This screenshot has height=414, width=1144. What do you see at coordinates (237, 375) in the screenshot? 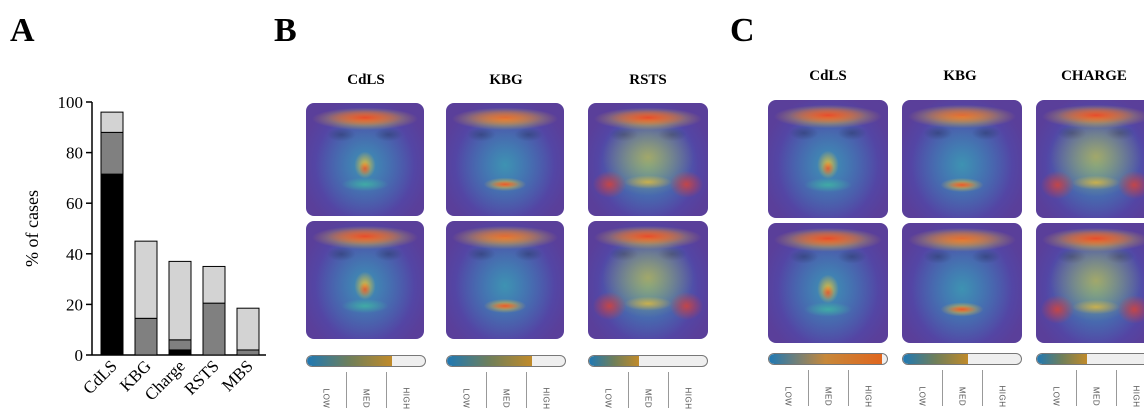
I see `x-tick-label: MBS` at bounding box center [237, 375].